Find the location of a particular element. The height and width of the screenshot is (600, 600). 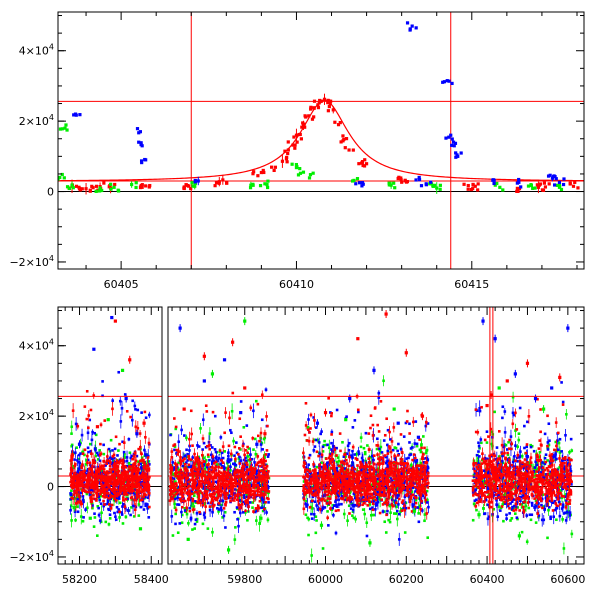

x-tick-label: 60410 is located at coordinates (296, 284).